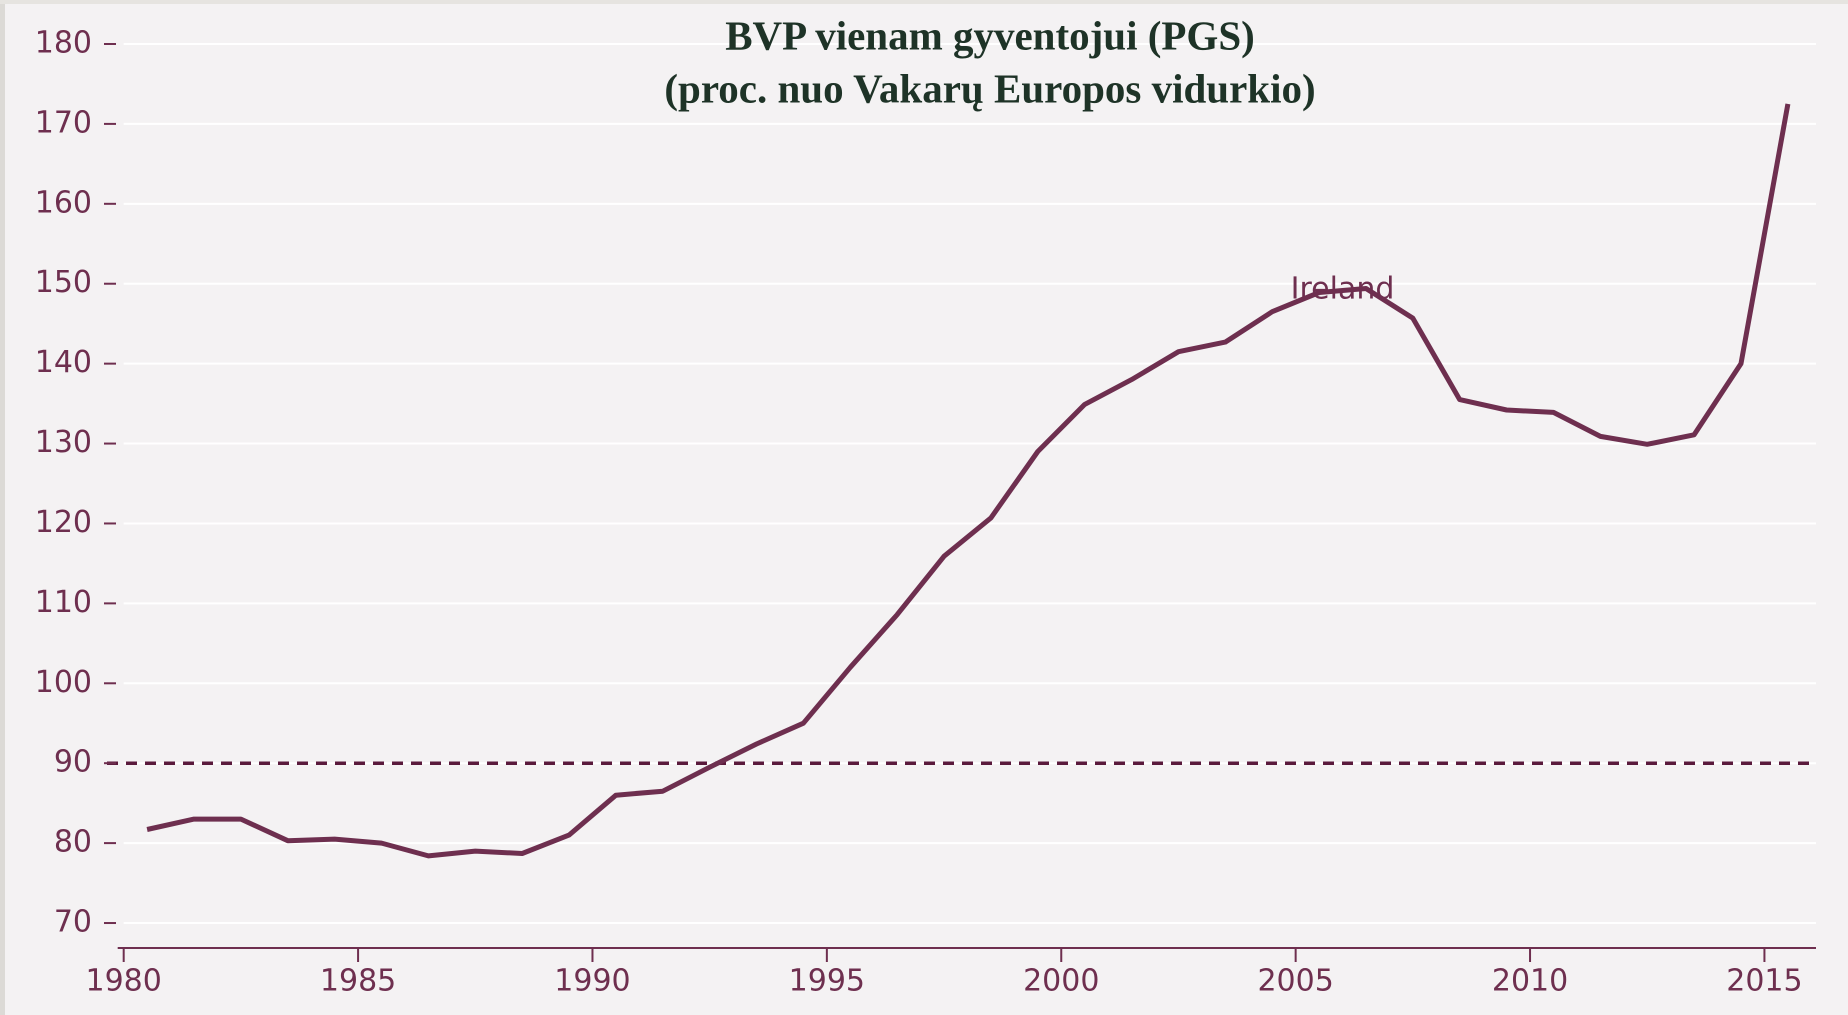  I want to click on y-tick-label: 140, so click(63, 362).